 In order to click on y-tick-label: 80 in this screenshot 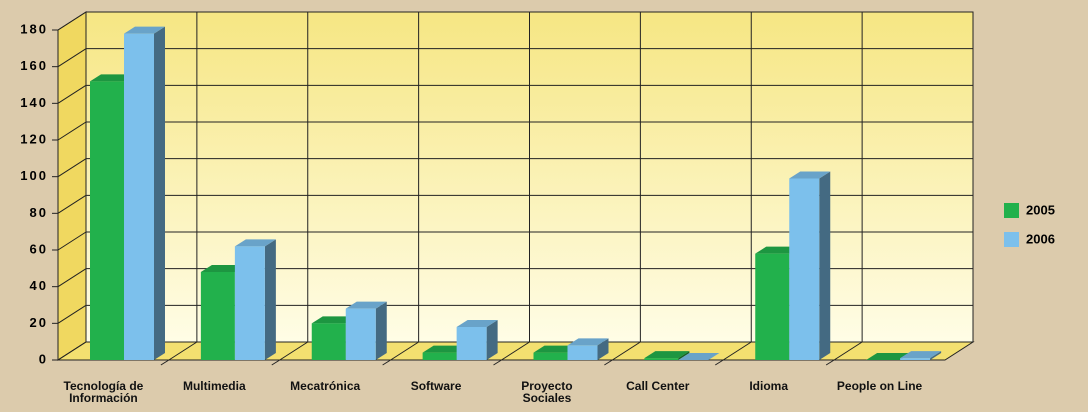, I will do `click(39, 212)`.